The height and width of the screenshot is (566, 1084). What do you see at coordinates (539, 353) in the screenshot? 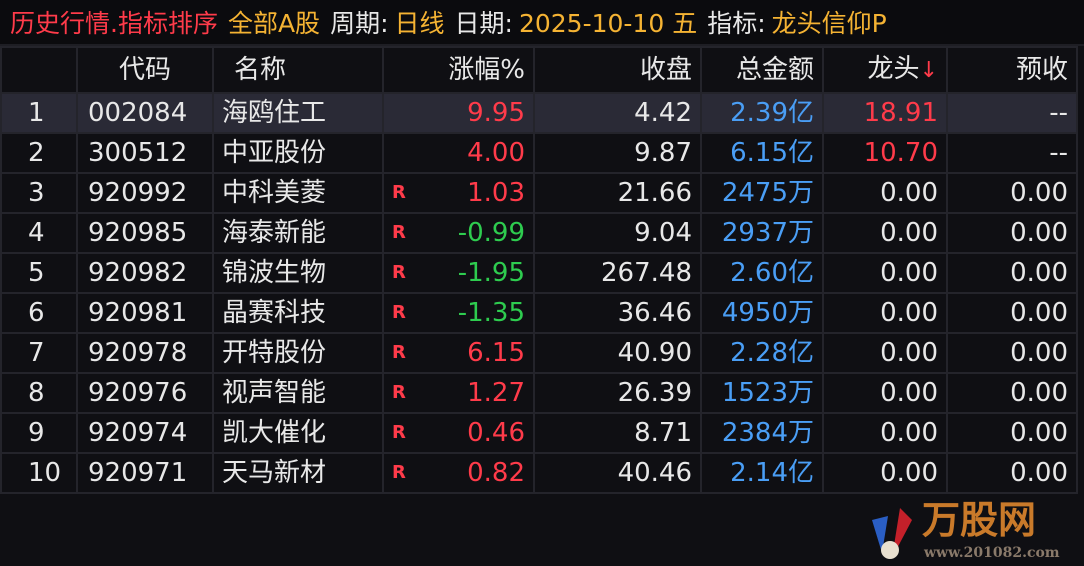
I see `table-row: 7 920978 开特股份 R 6.15 40.90 2.28亿 0.00 0.00` at bounding box center [539, 353].